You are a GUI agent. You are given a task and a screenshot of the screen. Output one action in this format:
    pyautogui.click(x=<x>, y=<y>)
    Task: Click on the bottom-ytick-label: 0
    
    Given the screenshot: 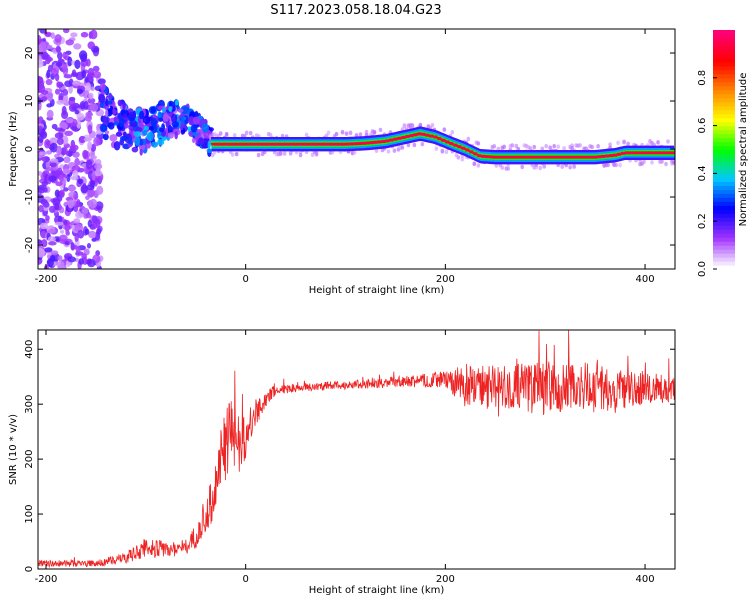 What is the action you would take?
    pyautogui.click(x=29, y=569)
    